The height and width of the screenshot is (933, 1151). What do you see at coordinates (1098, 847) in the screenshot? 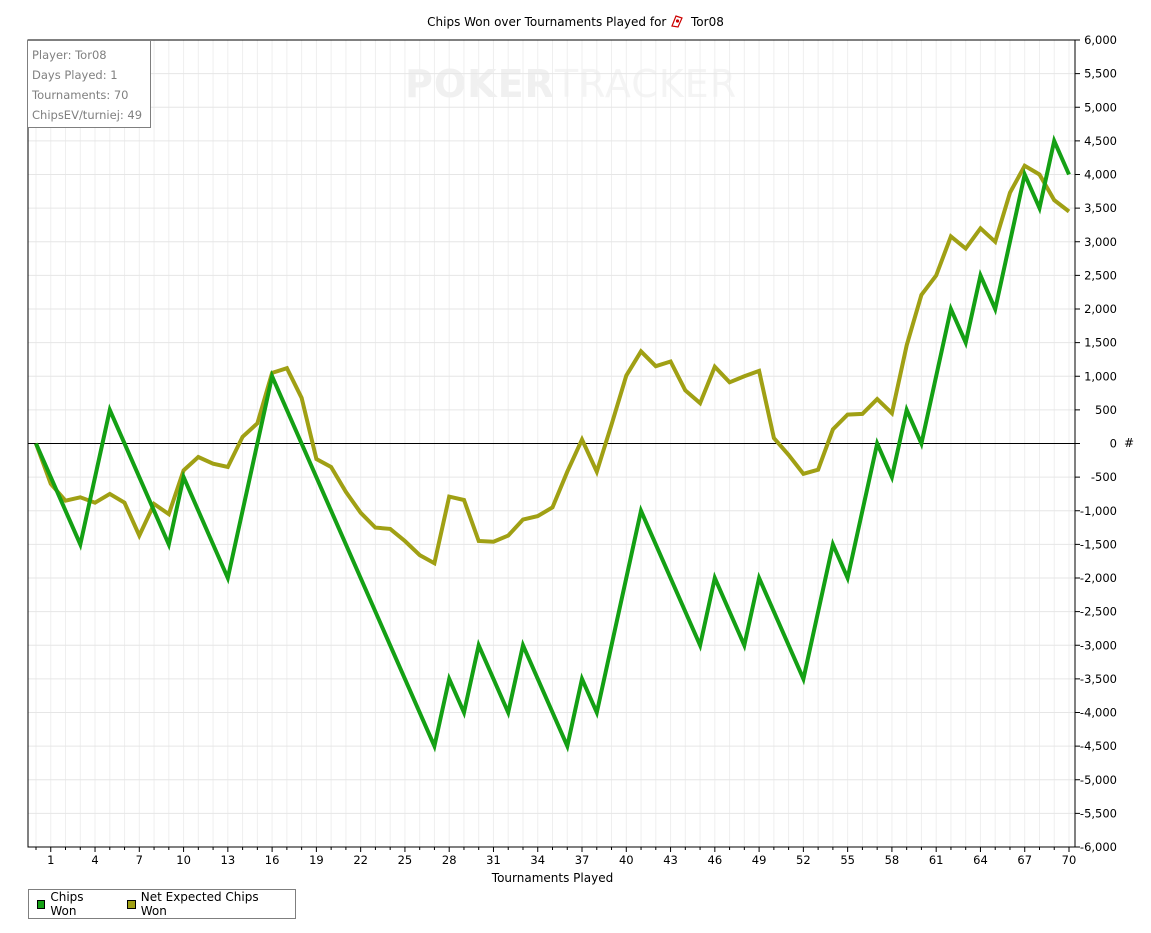
I see `y-tick-label: -6,000` at bounding box center [1098, 847].